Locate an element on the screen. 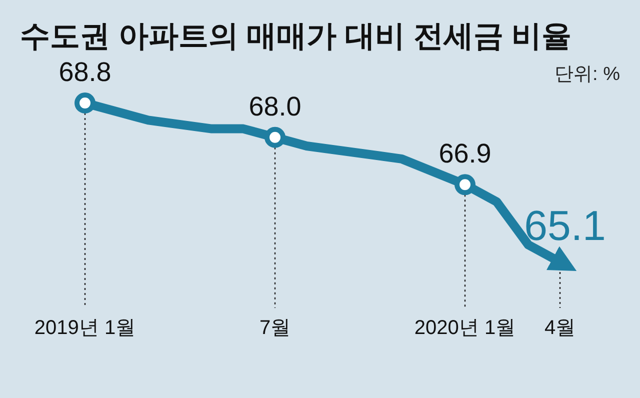 This screenshot has height=398, width=640. annotation: 단위: % is located at coordinates (587, 74).